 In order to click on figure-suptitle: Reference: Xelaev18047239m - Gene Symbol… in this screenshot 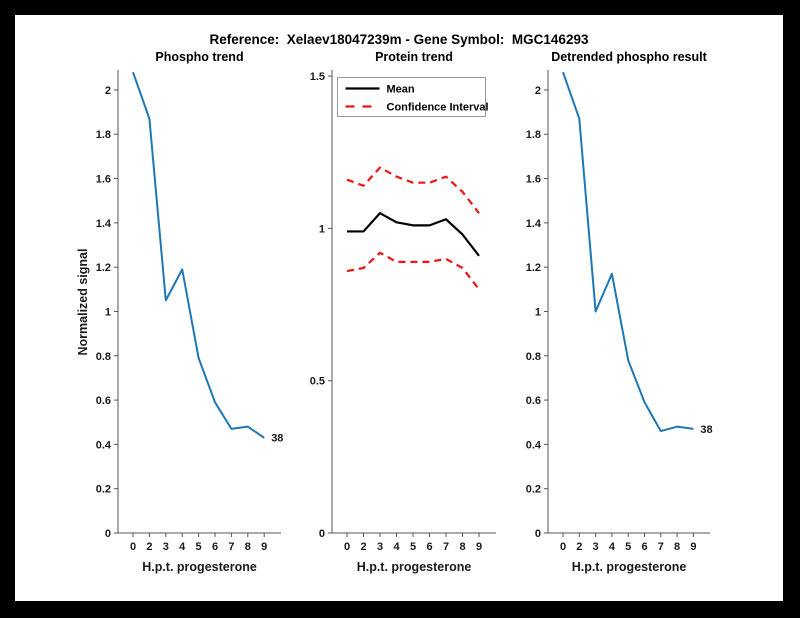, I will do `click(399, 39)`.